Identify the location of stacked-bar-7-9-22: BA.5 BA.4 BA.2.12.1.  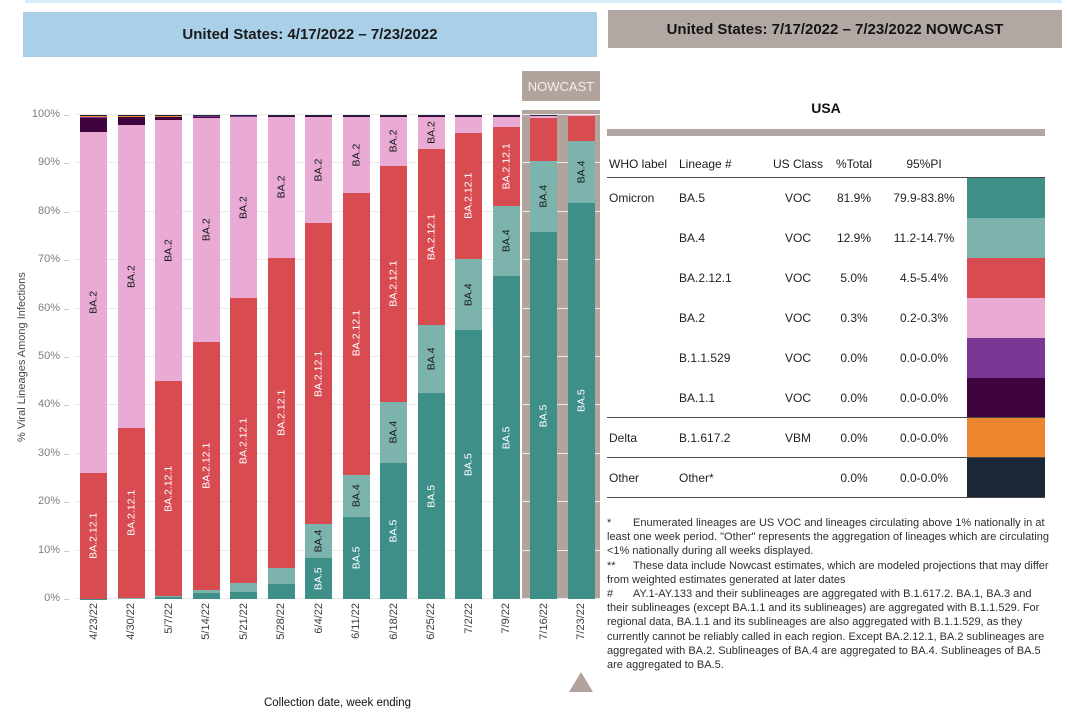
(506, 357).